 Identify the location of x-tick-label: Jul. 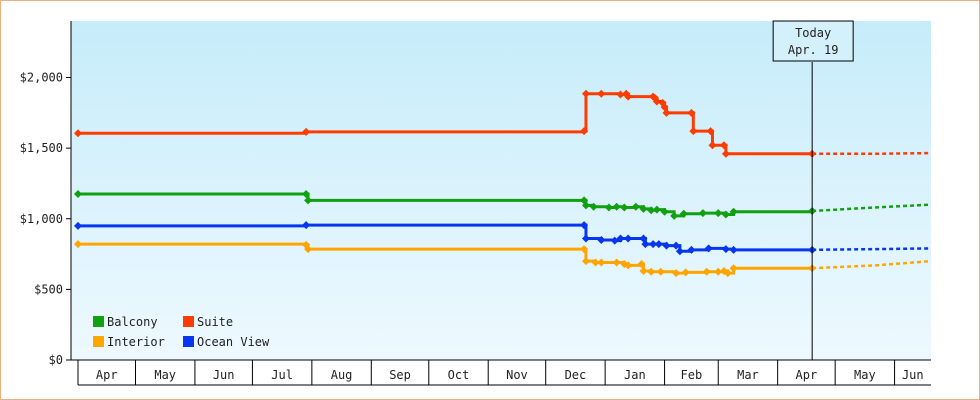
(282, 375).